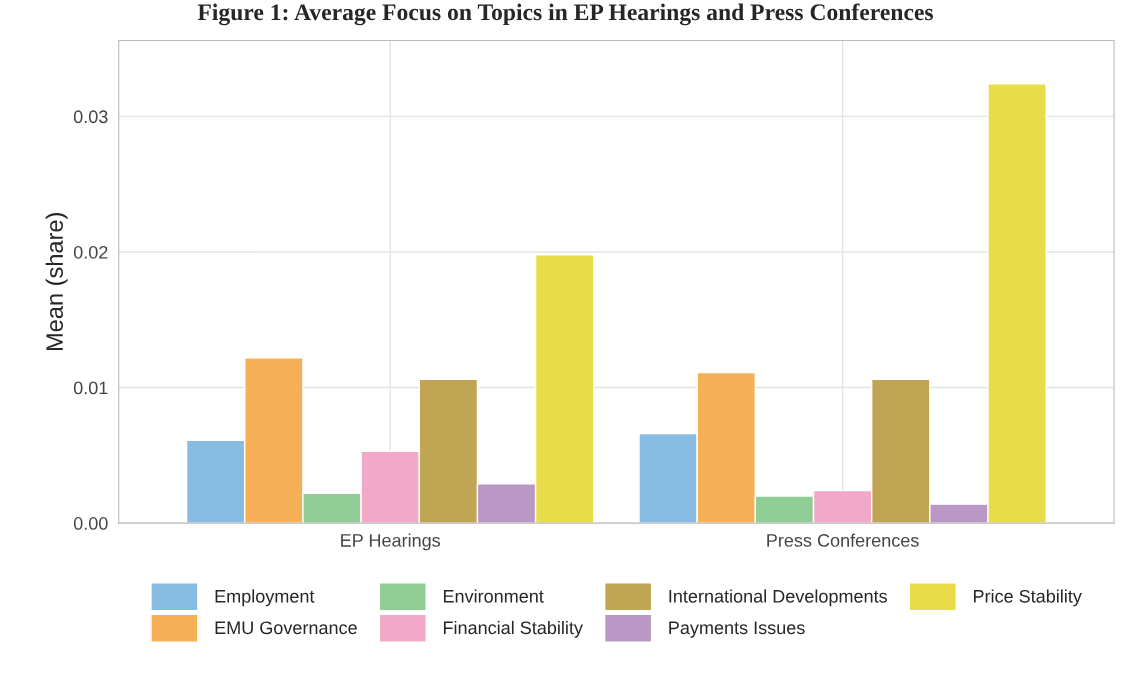  Describe the element at coordinates (90, 523) in the screenshot. I see `y-tick-label: 0.00` at that location.